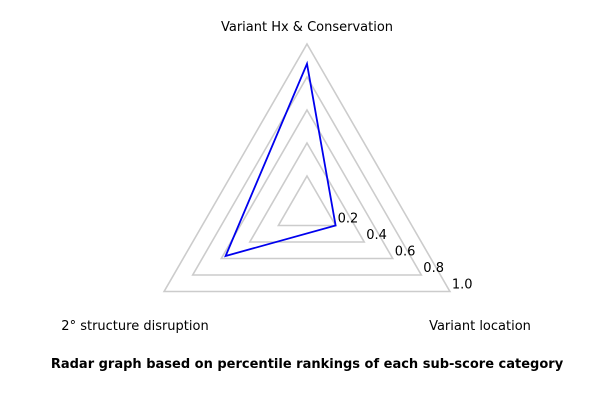 The height and width of the screenshot is (400, 600). I want to click on tick-label-0.6: 0.6, so click(405, 252).